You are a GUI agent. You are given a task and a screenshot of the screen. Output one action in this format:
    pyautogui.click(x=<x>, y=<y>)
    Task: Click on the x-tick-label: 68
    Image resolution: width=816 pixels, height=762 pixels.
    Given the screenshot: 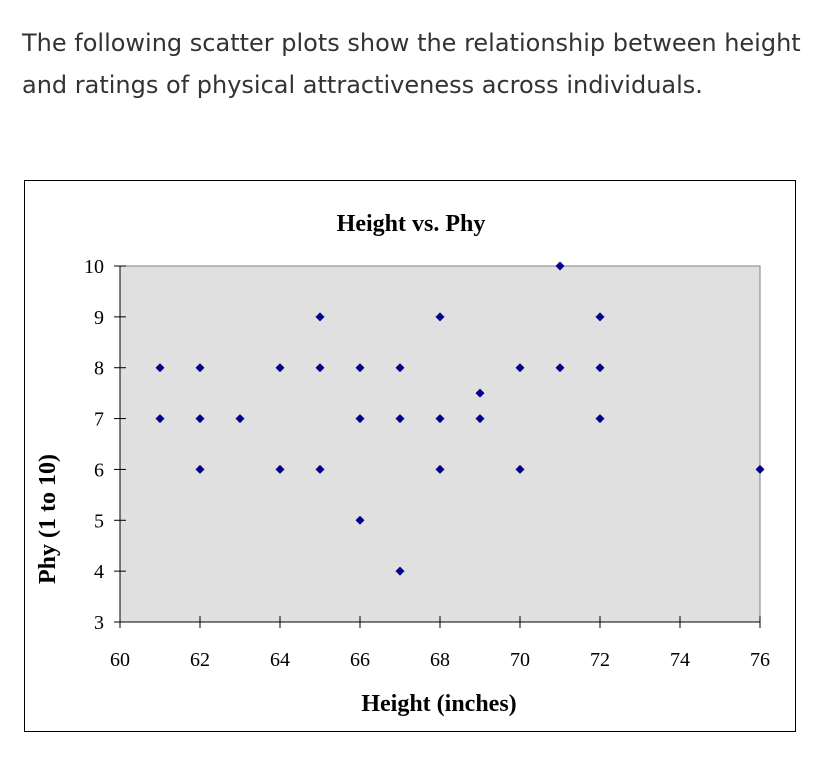 What is the action you would take?
    pyautogui.click(x=440, y=660)
    